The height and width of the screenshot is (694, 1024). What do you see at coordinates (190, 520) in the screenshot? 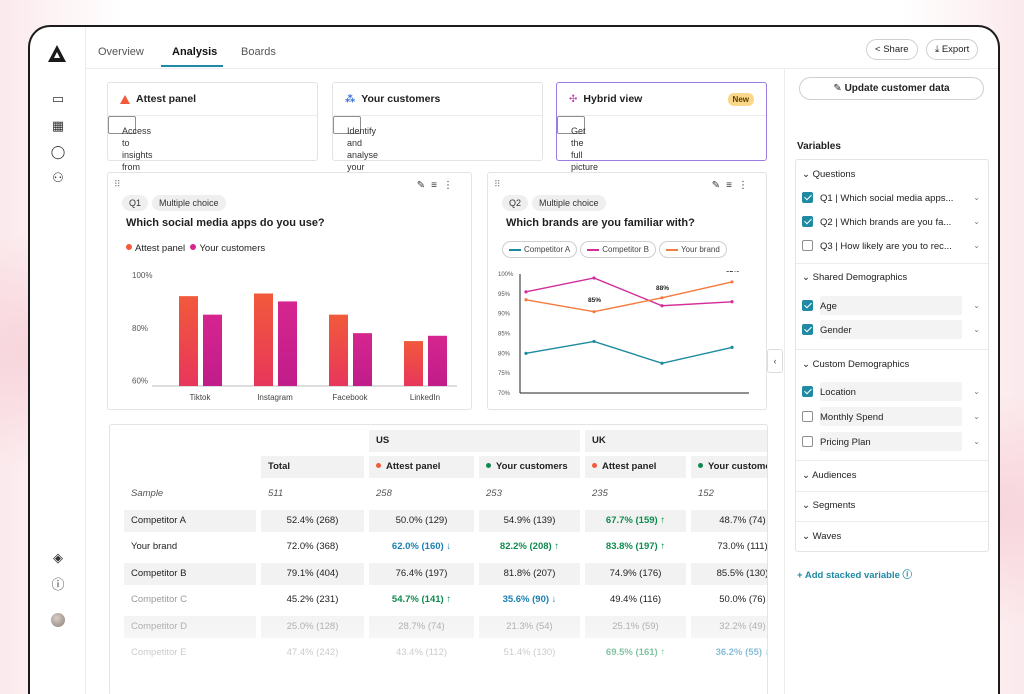
I see `row-label: Competitor A` at bounding box center [190, 520].